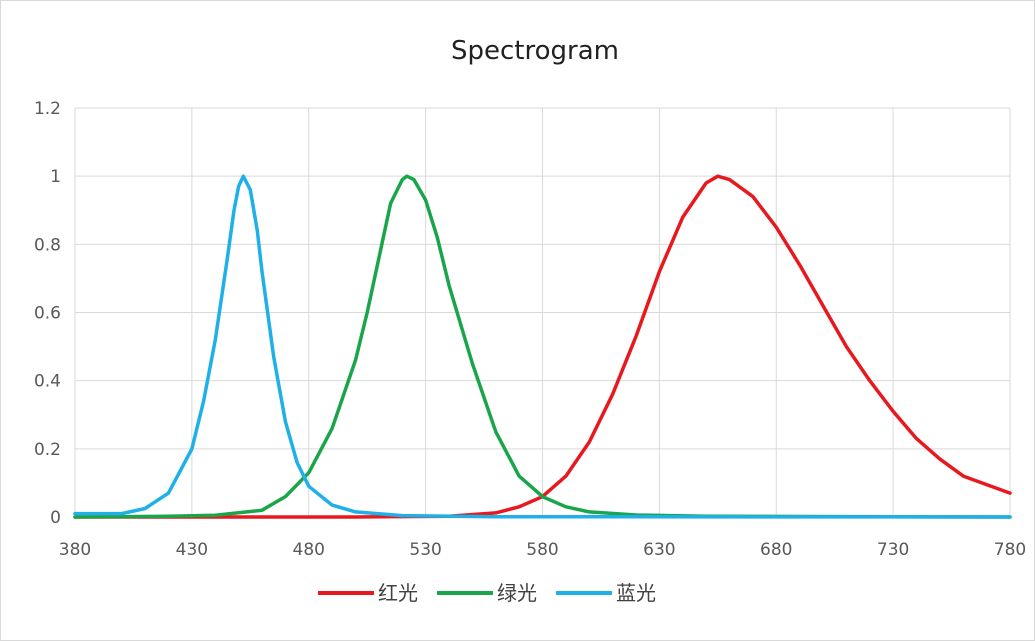 Image resolution: width=1035 pixels, height=641 pixels. What do you see at coordinates (55, 518) in the screenshot?
I see `y-tick-label: 0` at bounding box center [55, 518].